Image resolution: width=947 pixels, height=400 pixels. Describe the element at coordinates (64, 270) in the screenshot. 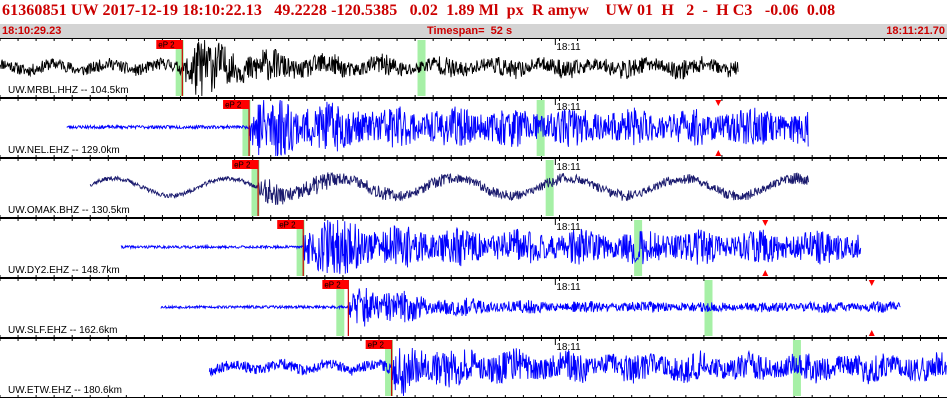

I see `station-channel-label: UW.DY2.EHZ -- 148.7km` at that location.